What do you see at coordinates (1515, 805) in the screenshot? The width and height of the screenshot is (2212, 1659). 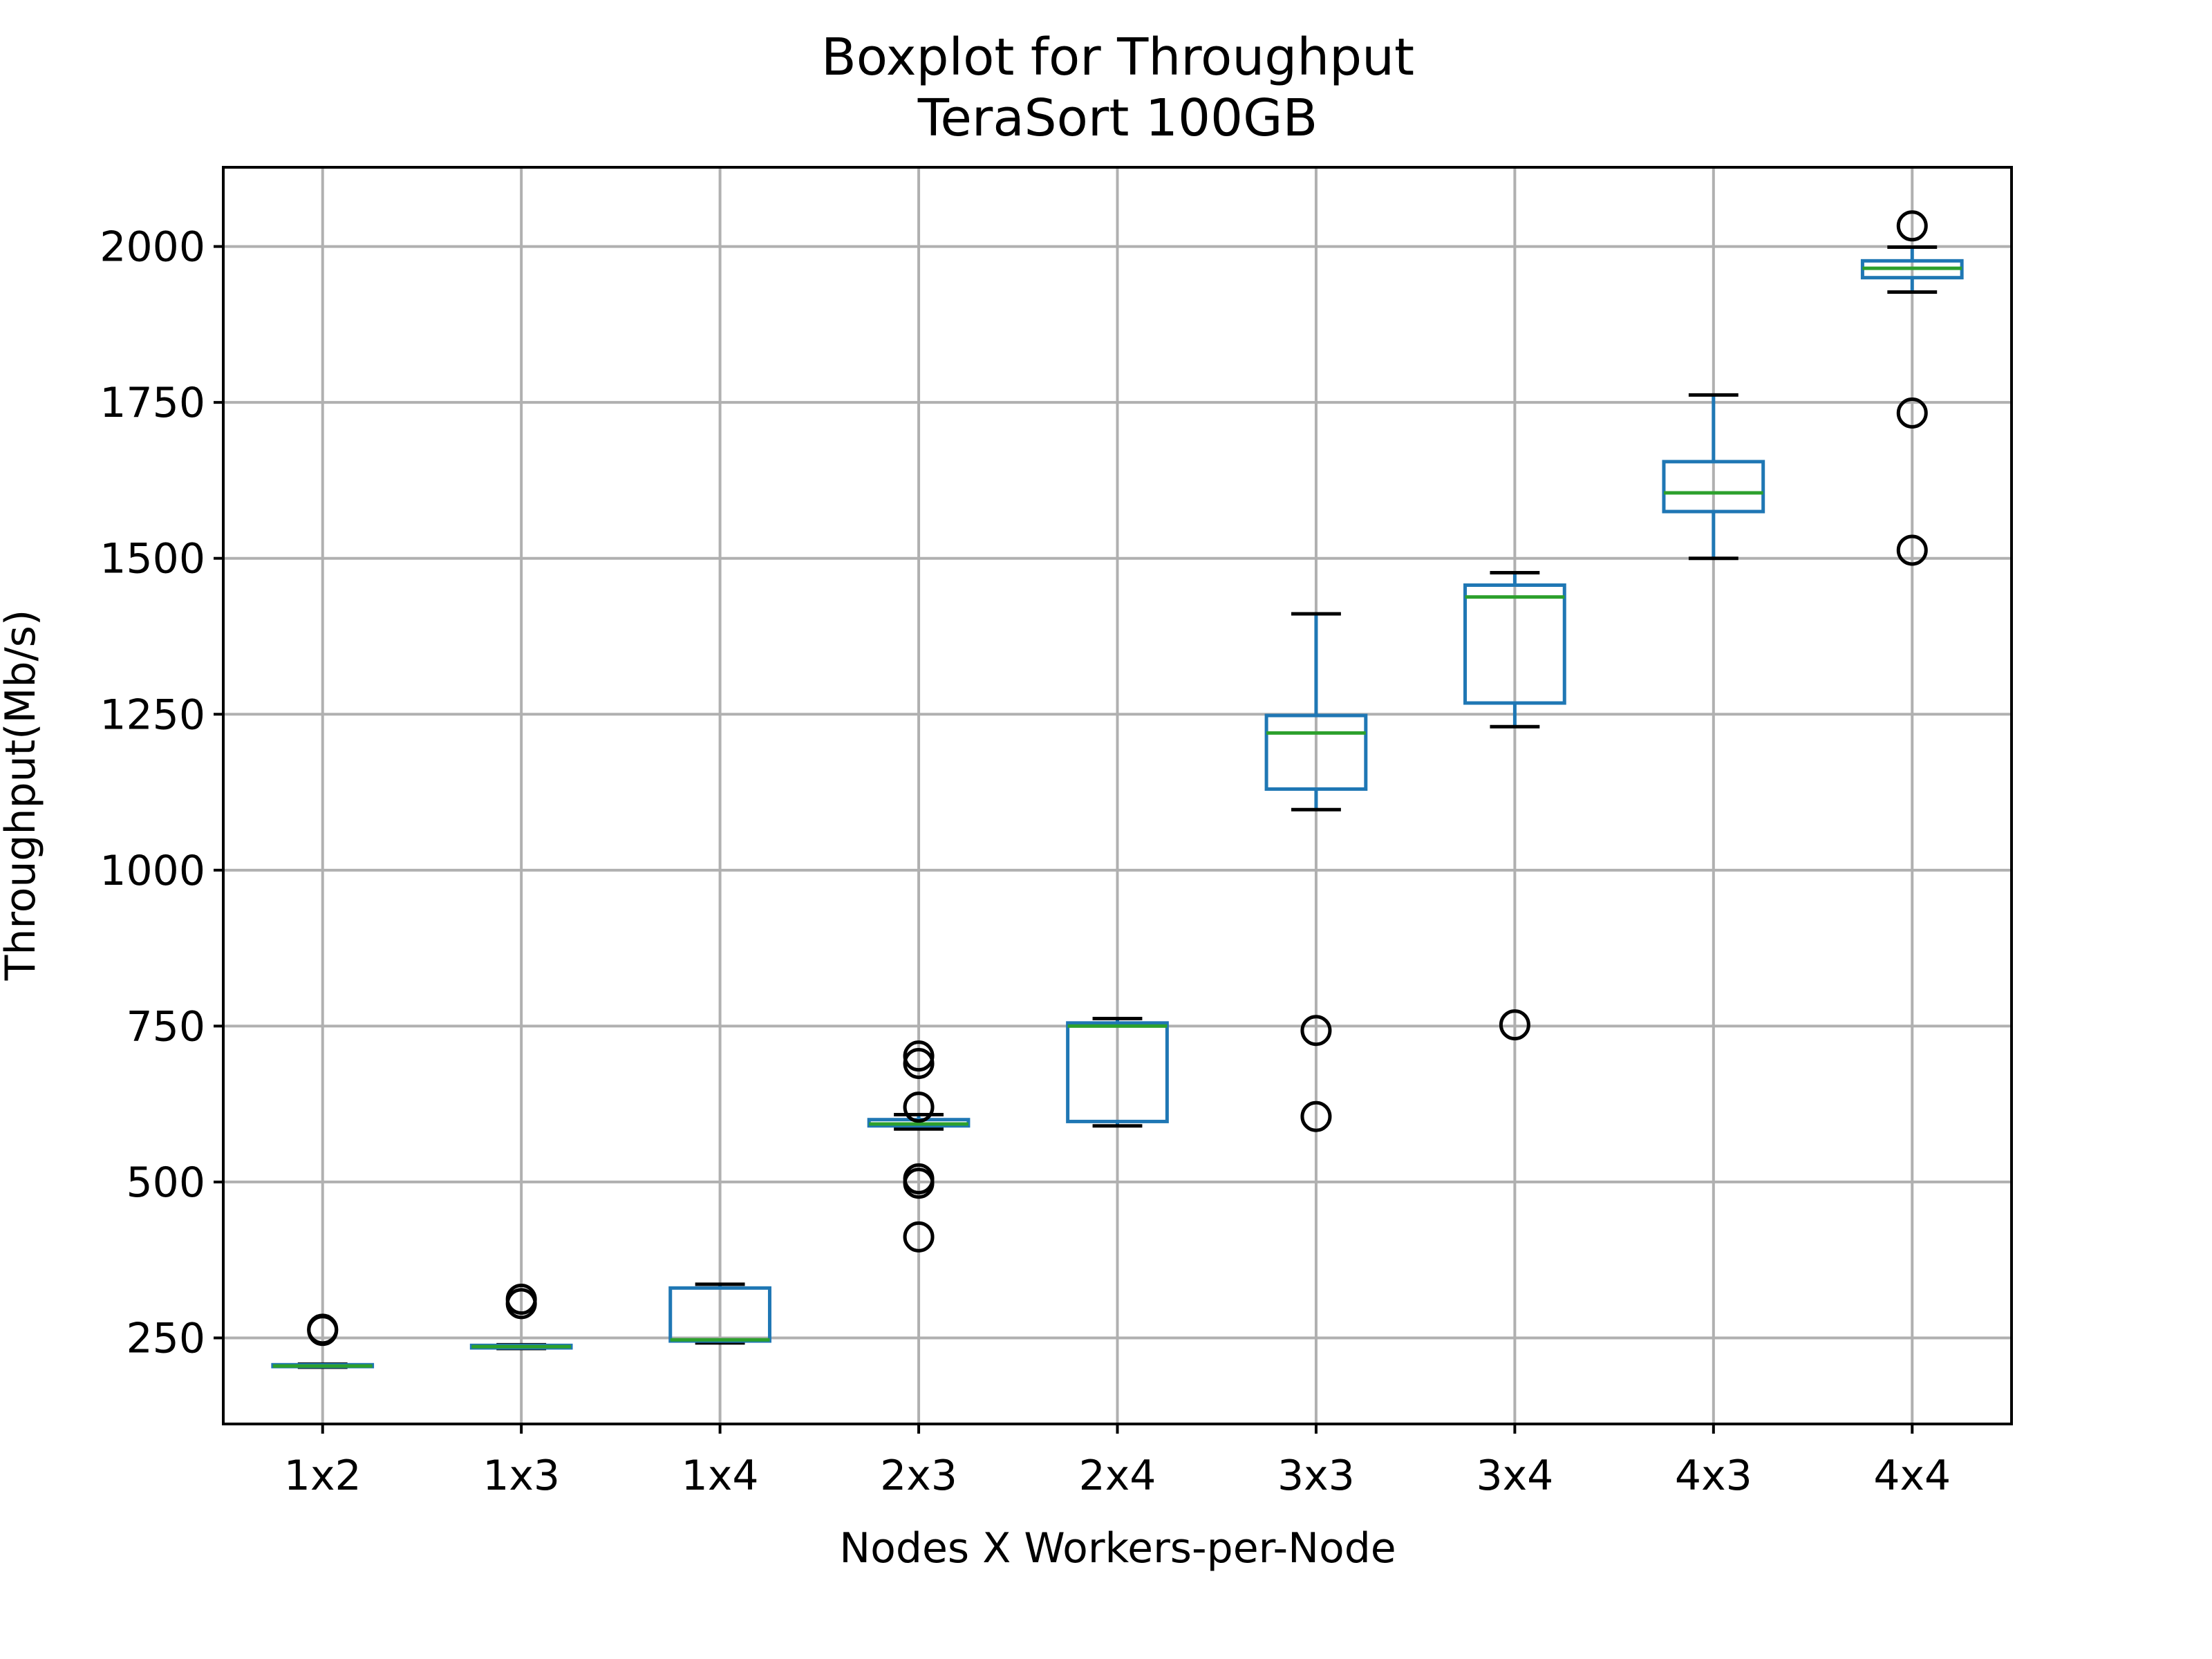 I see `box-3x4` at bounding box center [1515, 805].